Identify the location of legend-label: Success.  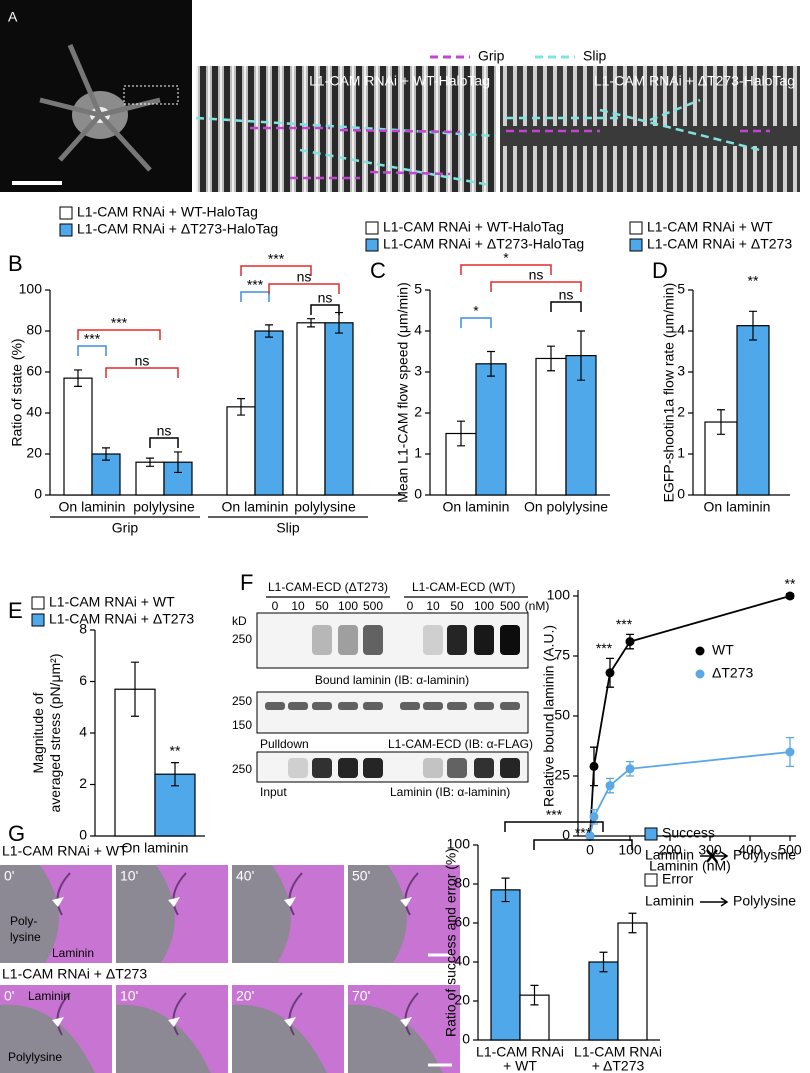
(688, 833).